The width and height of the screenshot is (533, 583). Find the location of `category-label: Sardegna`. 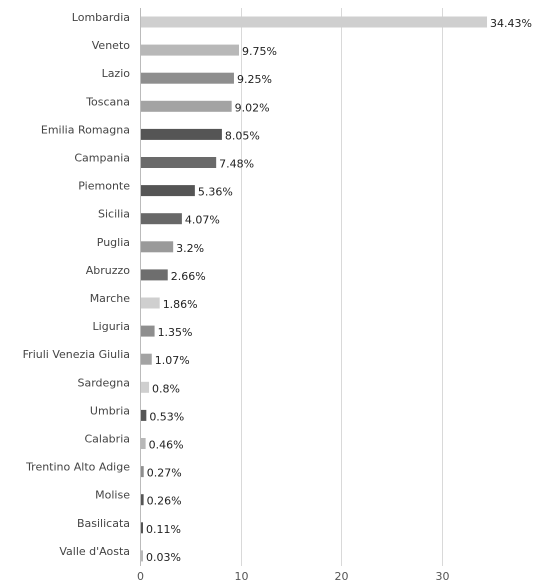

category-label: Sardegna is located at coordinates (104, 382).